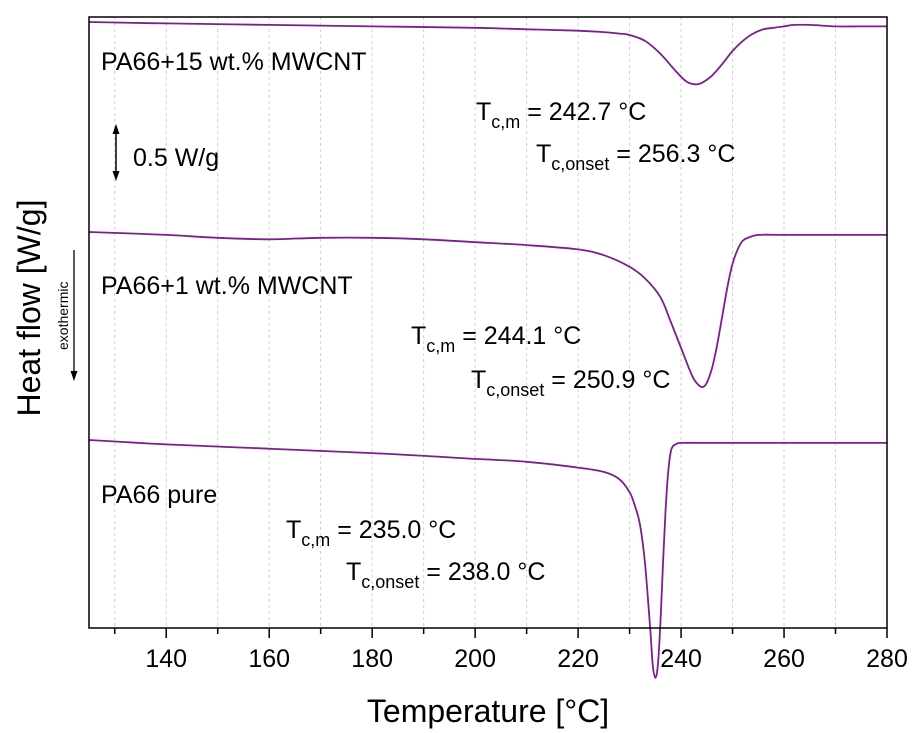  What do you see at coordinates (29, 308) in the screenshot?
I see `y-axis-label: Heat flow [W/g]` at bounding box center [29, 308].